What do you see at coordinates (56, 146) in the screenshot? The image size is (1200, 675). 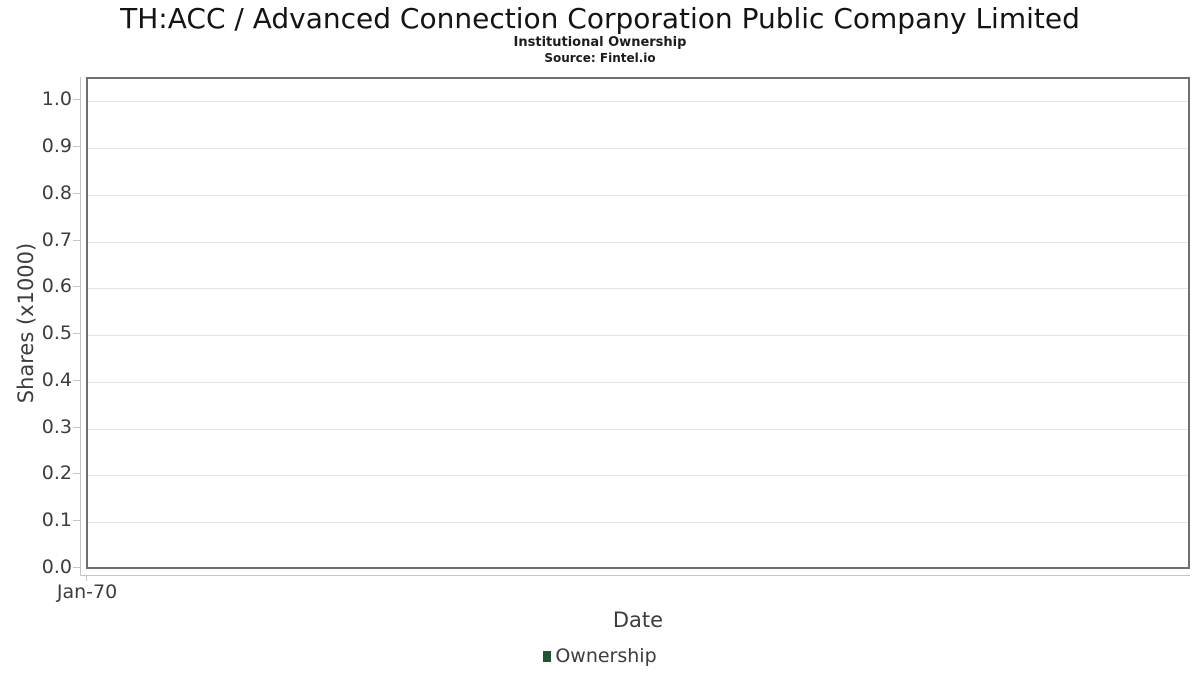 I see `y-tick-label: 0.9` at bounding box center [56, 146].